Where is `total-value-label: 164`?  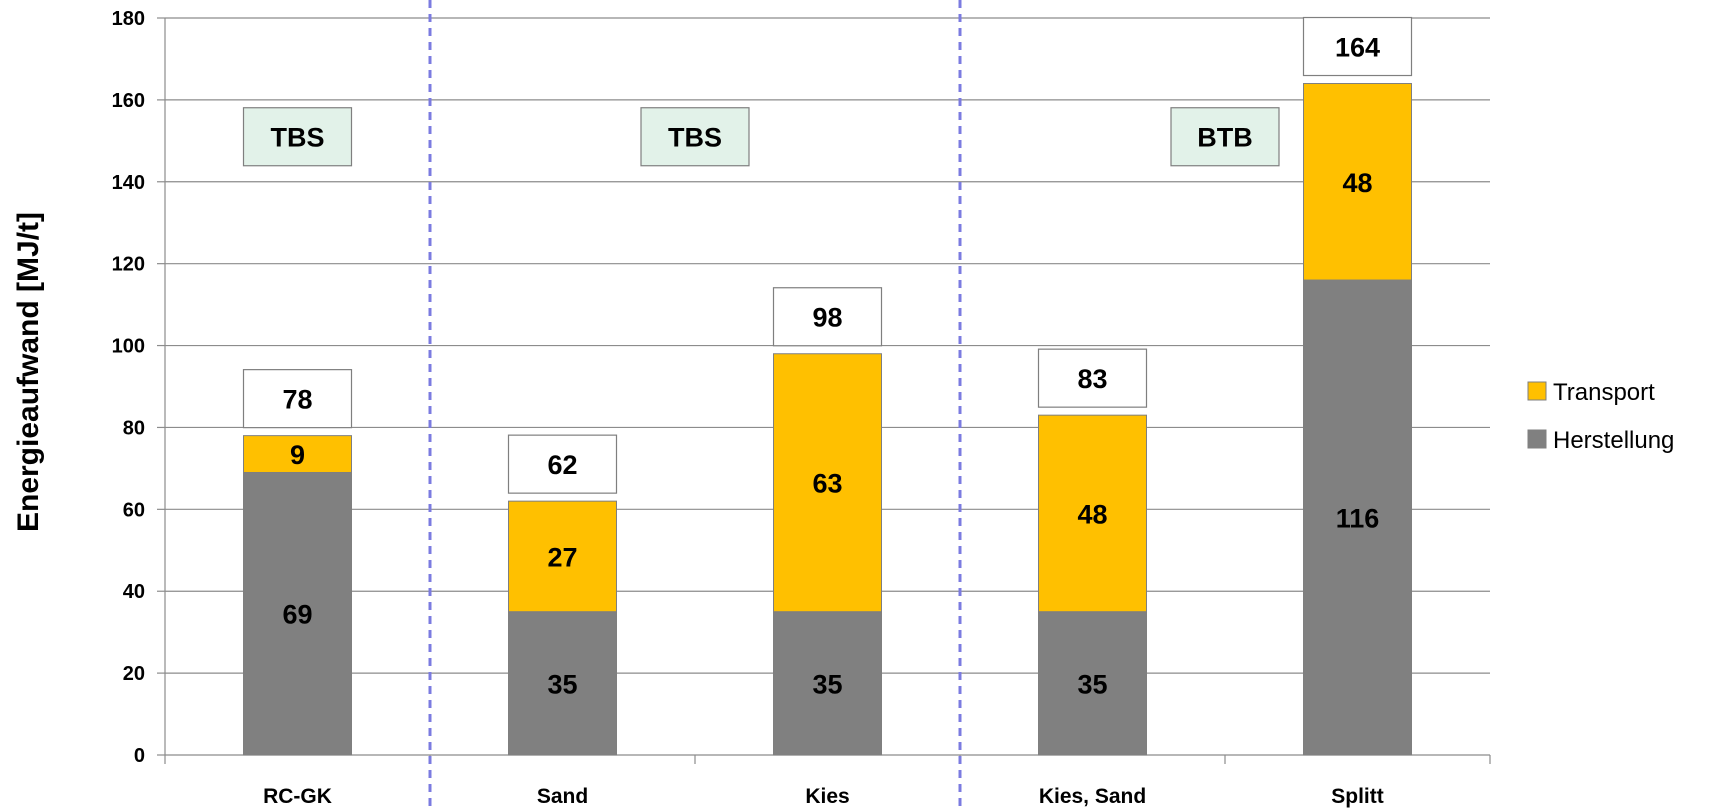
total-value-label: 164 is located at coordinates (1357, 48).